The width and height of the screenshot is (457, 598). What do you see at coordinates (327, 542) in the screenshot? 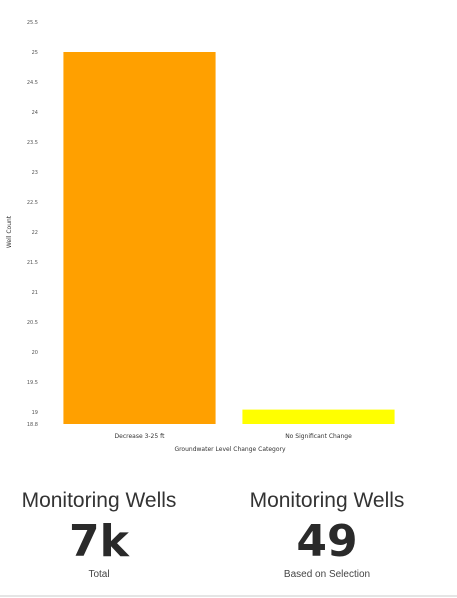
I see `kpi-value: 49` at bounding box center [327, 542].